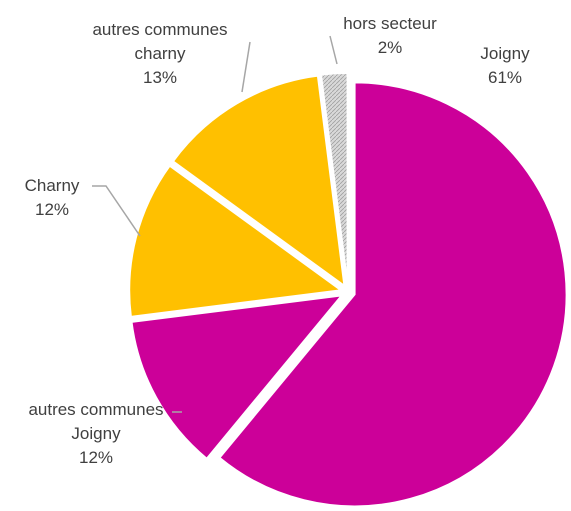 This screenshot has width=571, height=511. What do you see at coordinates (390, 36) in the screenshot?
I see `slice-label: hors secteur 2%` at bounding box center [390, 36].